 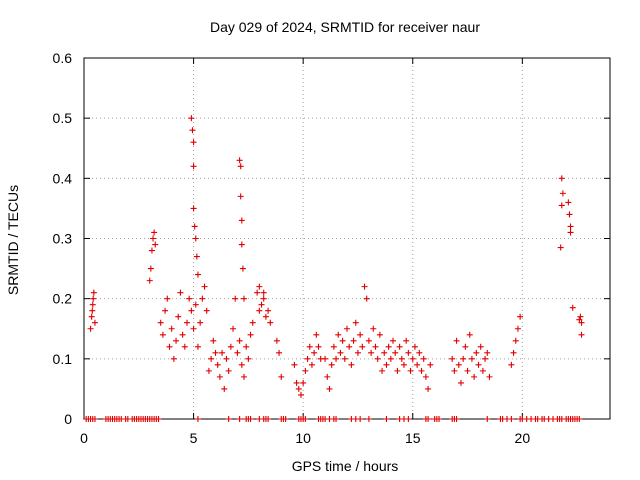 I want to click on x-tick-label: 10, so click(x=303, y=438).